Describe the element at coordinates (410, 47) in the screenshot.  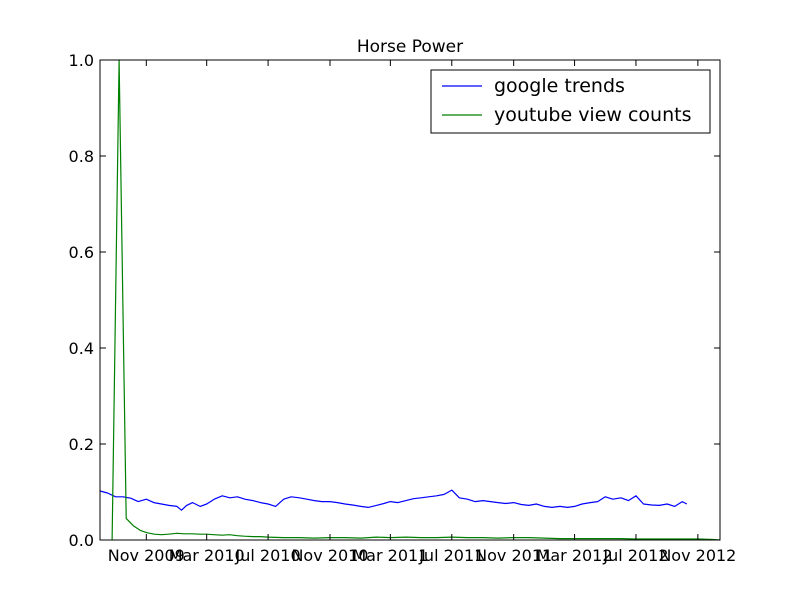
I see `chart-title: Horse Power` at that location.